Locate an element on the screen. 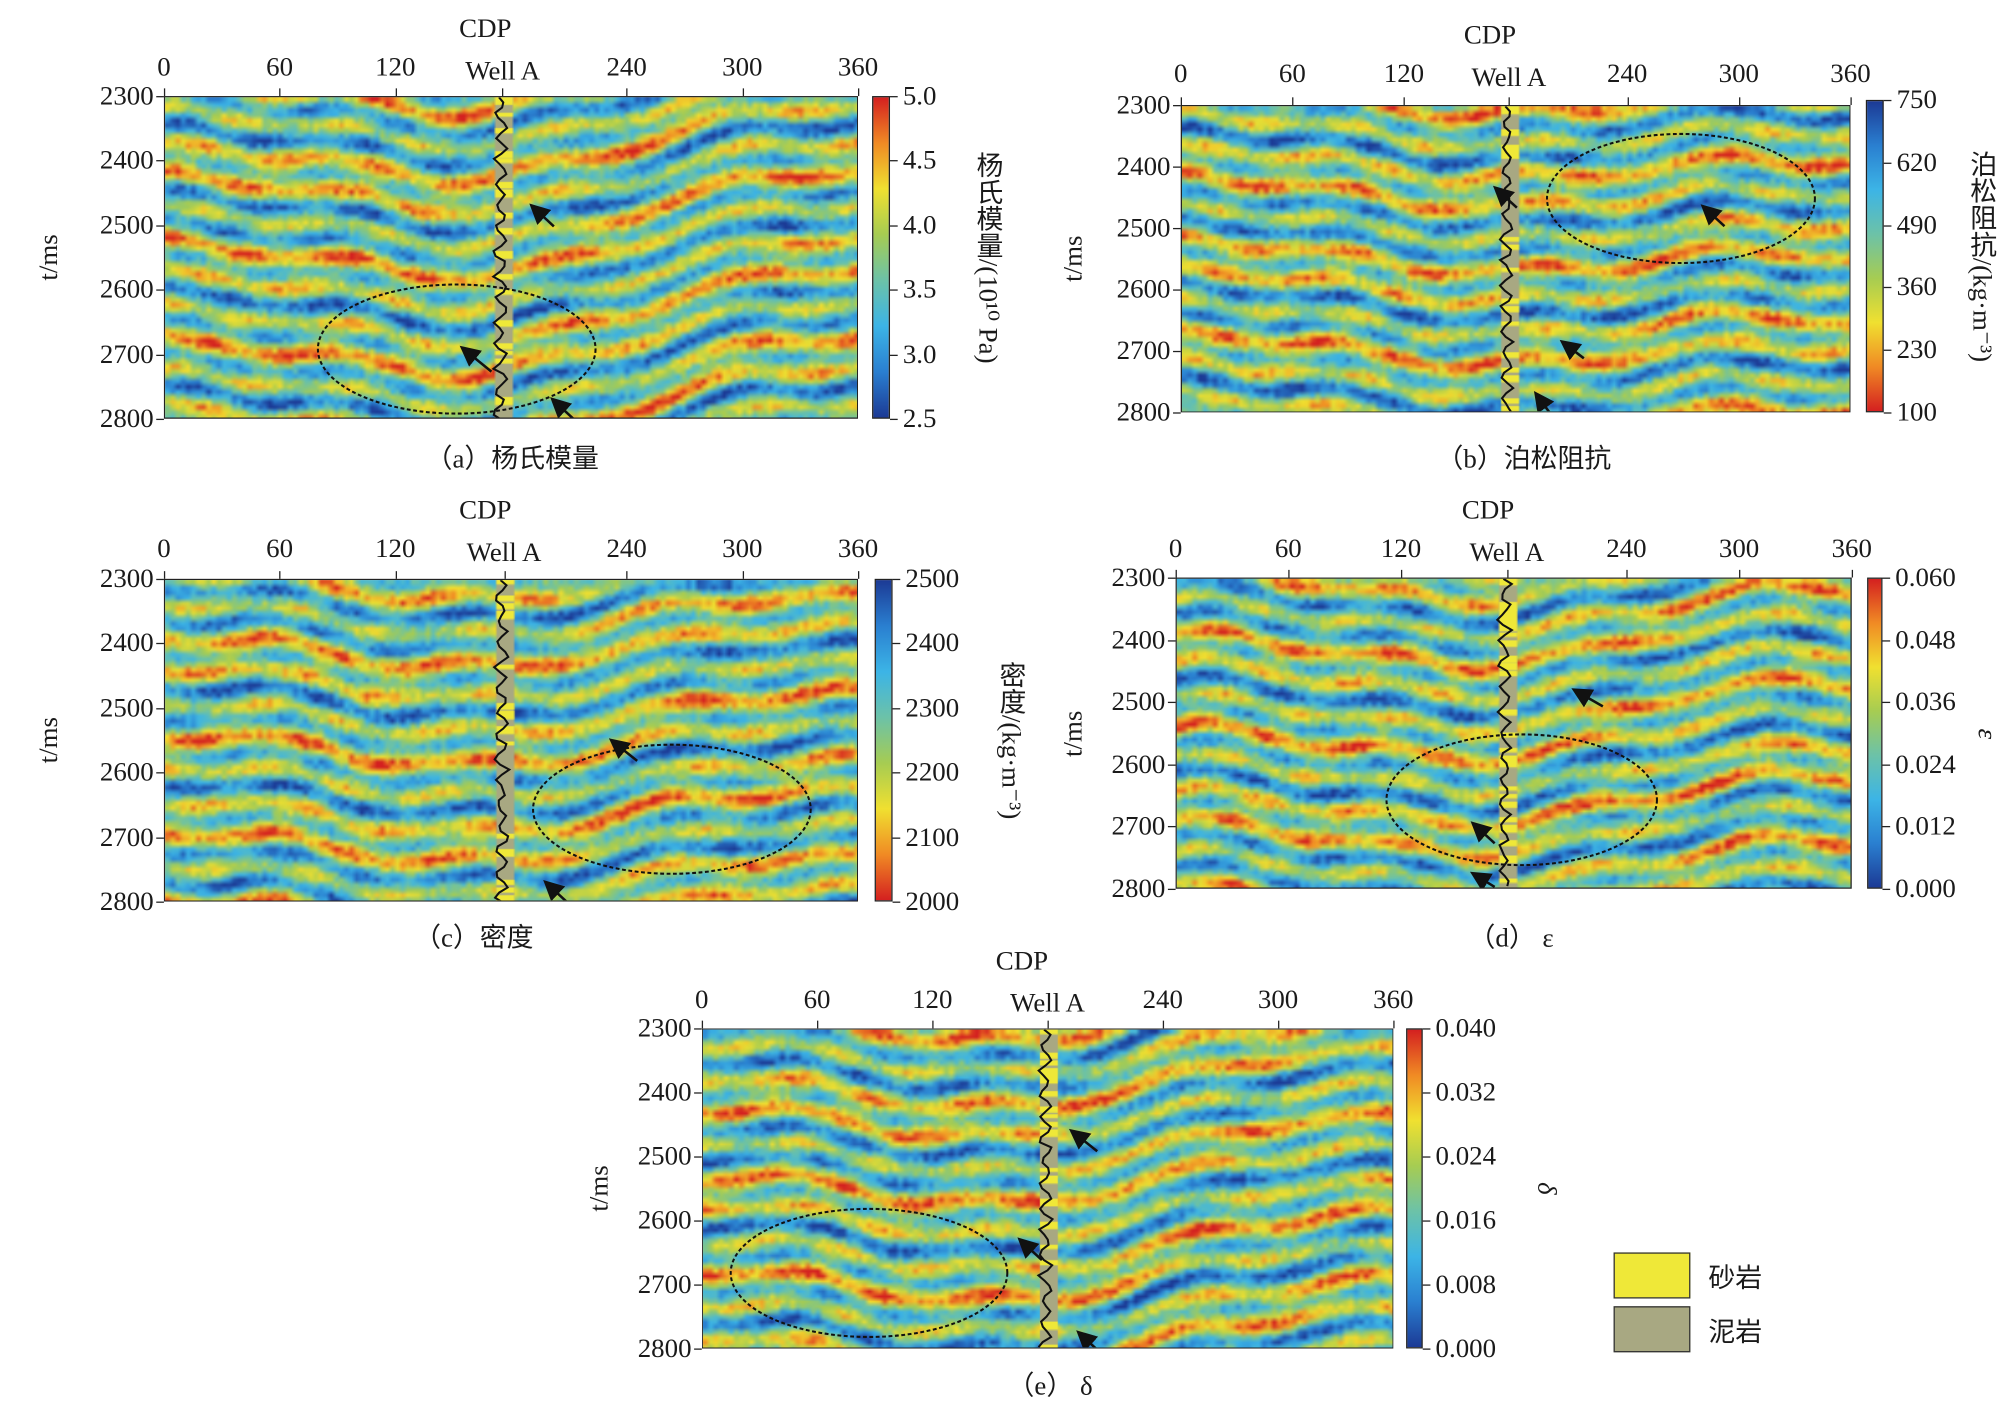  colorbar-tick-label: 0.040 is located at coordinates (1466, 1028).